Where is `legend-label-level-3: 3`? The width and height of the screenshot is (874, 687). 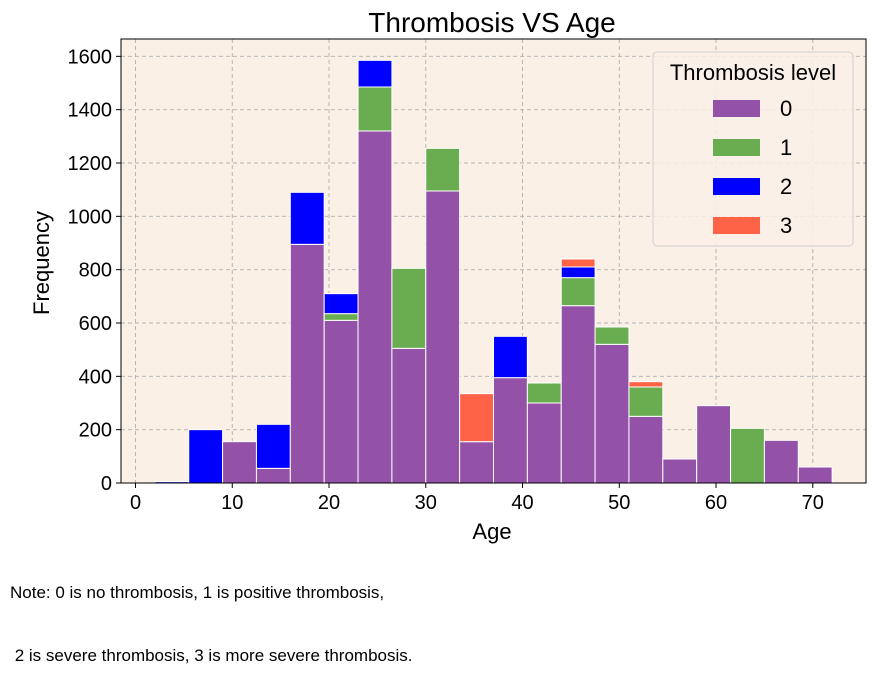
legend-label-level-3: 3 is located at coordinates (786, 225).